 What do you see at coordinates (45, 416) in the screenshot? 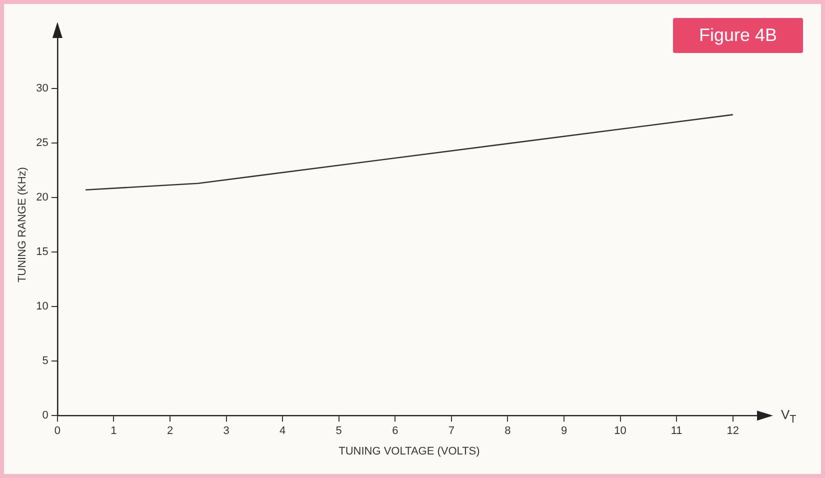
I see `y-tick-label: 0` at bounding box center [45, 416].